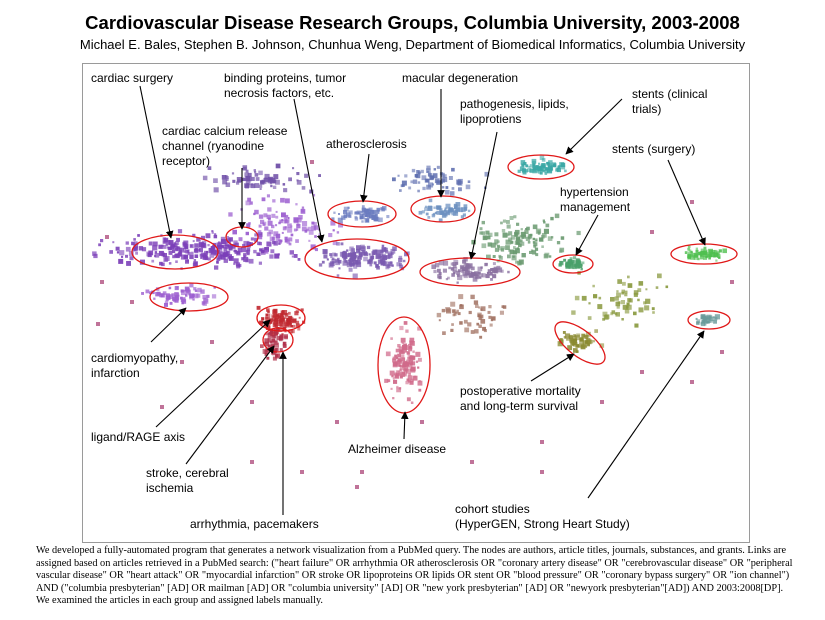 The width and height of the screenshot is (825, 620). What do you see at coordinates (281, 318) in the screenshot?
I see `ellipse-ligand-rage` at bounding box center [281, 318].